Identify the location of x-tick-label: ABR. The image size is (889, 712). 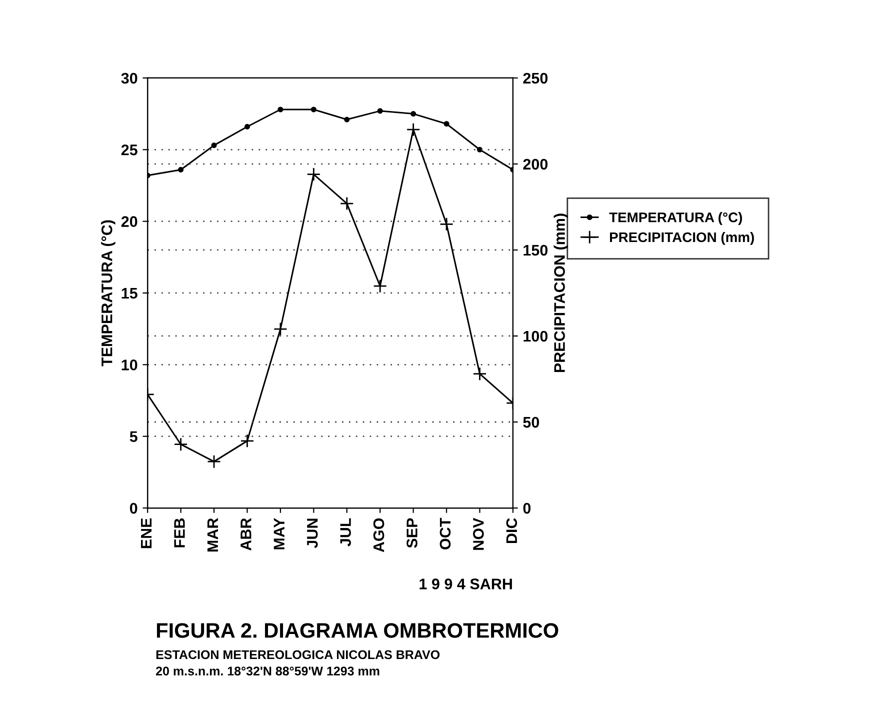
(246, 534).